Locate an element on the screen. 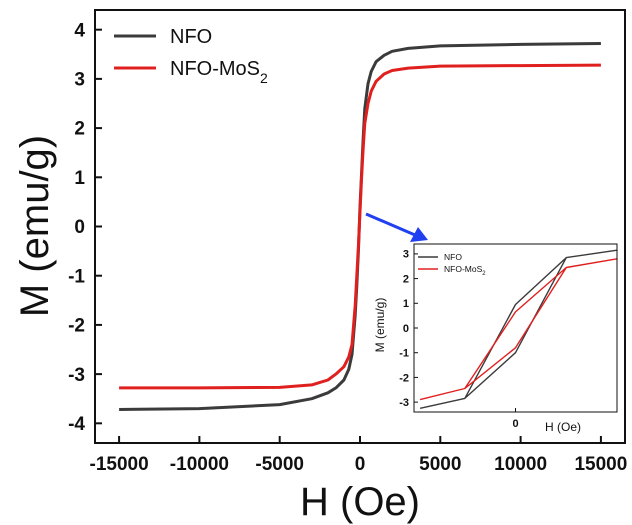 This screenshot has height=525, width=632. x-tick-label: 15000 is located at coordinates (600, 464).